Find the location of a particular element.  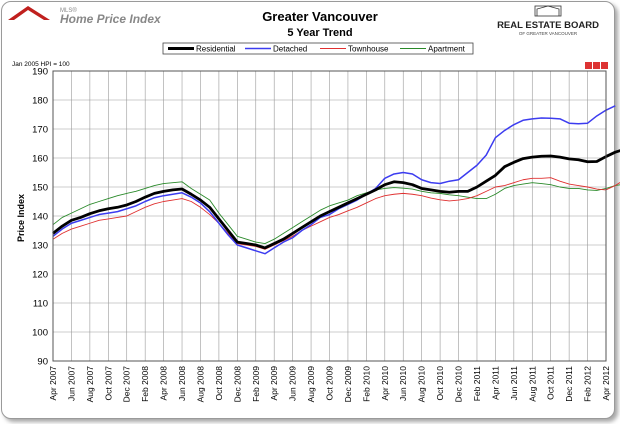

y-axis-label: Price Index is located at coordinates (21, 218).